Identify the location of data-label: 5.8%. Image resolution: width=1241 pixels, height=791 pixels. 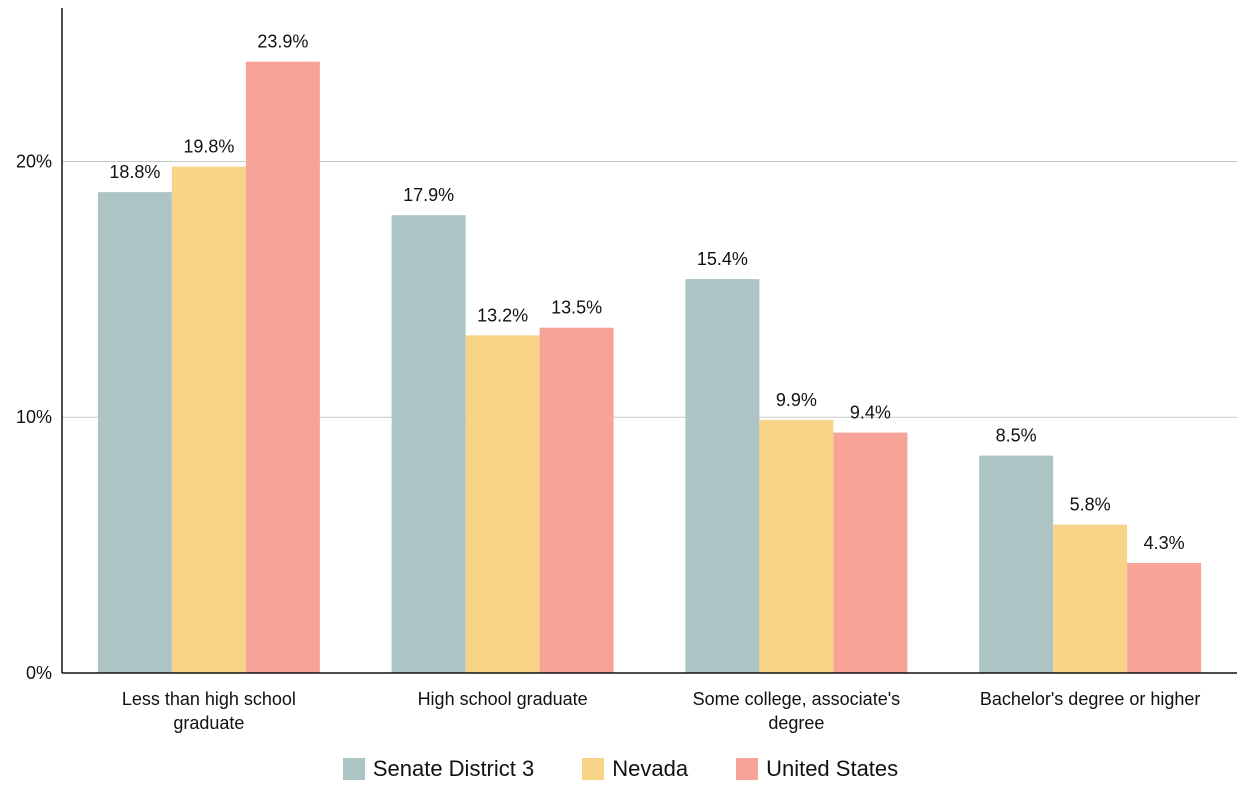
(1090, 505).